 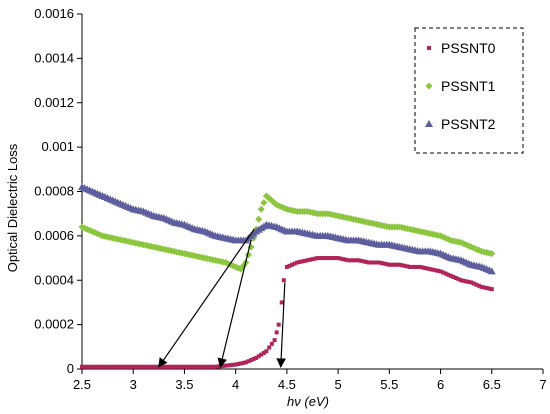 I want to click on x-tick-label: 6, so click(x=440, y=384).